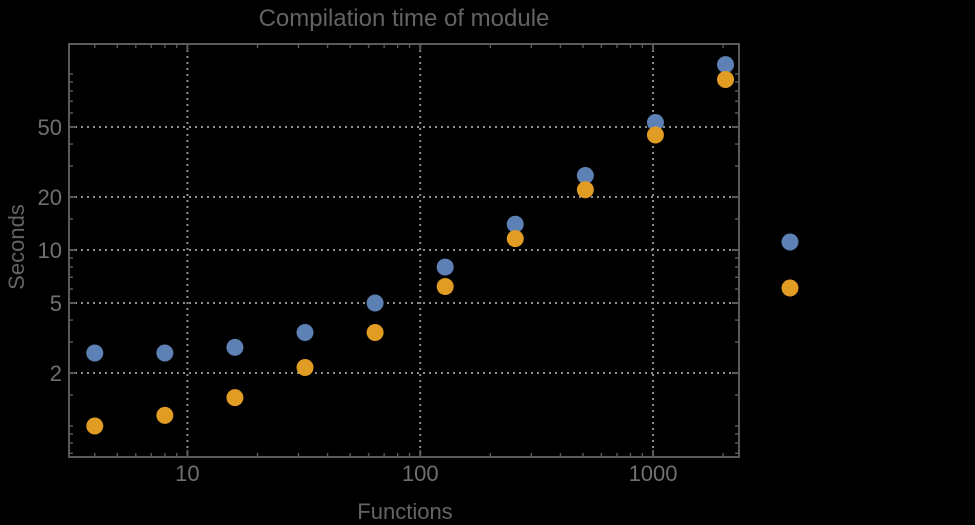 The image size is (975, 525). What do you see at coordinates (420, 473) in the screenshot?
I see `x-tick-label-100: 100` at bounding box center [420, 473].